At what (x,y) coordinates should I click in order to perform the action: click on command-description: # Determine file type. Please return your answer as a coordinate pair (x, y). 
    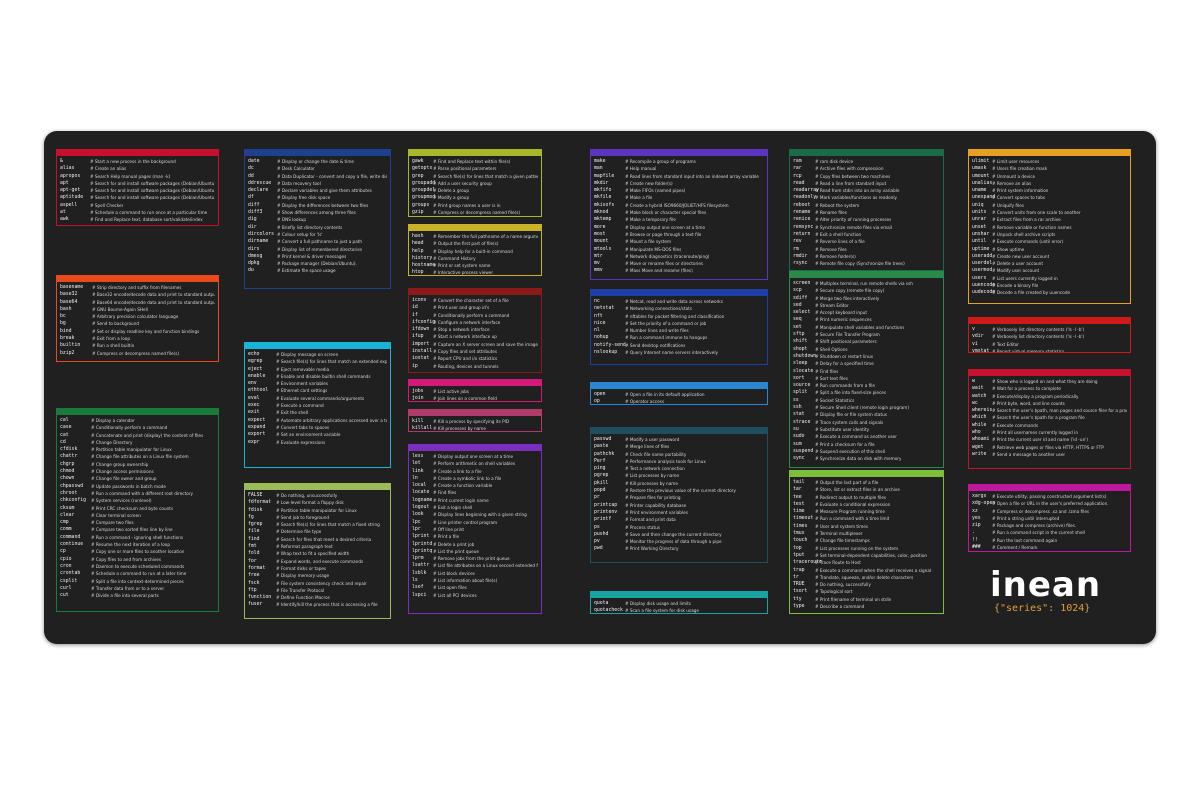
    Looking at the image, I should click on (299, 532).